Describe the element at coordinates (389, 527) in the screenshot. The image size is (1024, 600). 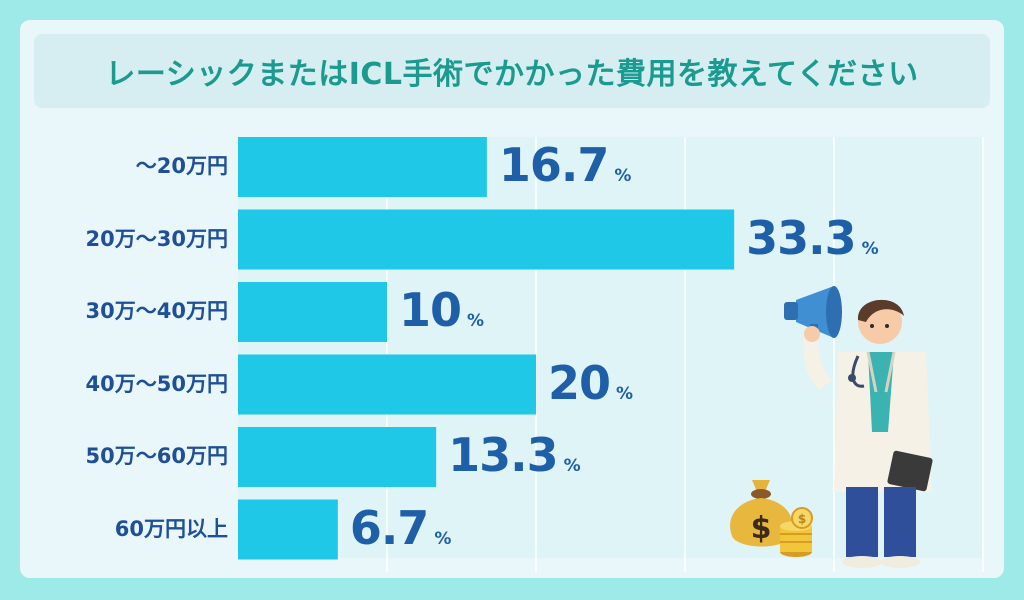
I see `data-label-value: 6.7` at that location.